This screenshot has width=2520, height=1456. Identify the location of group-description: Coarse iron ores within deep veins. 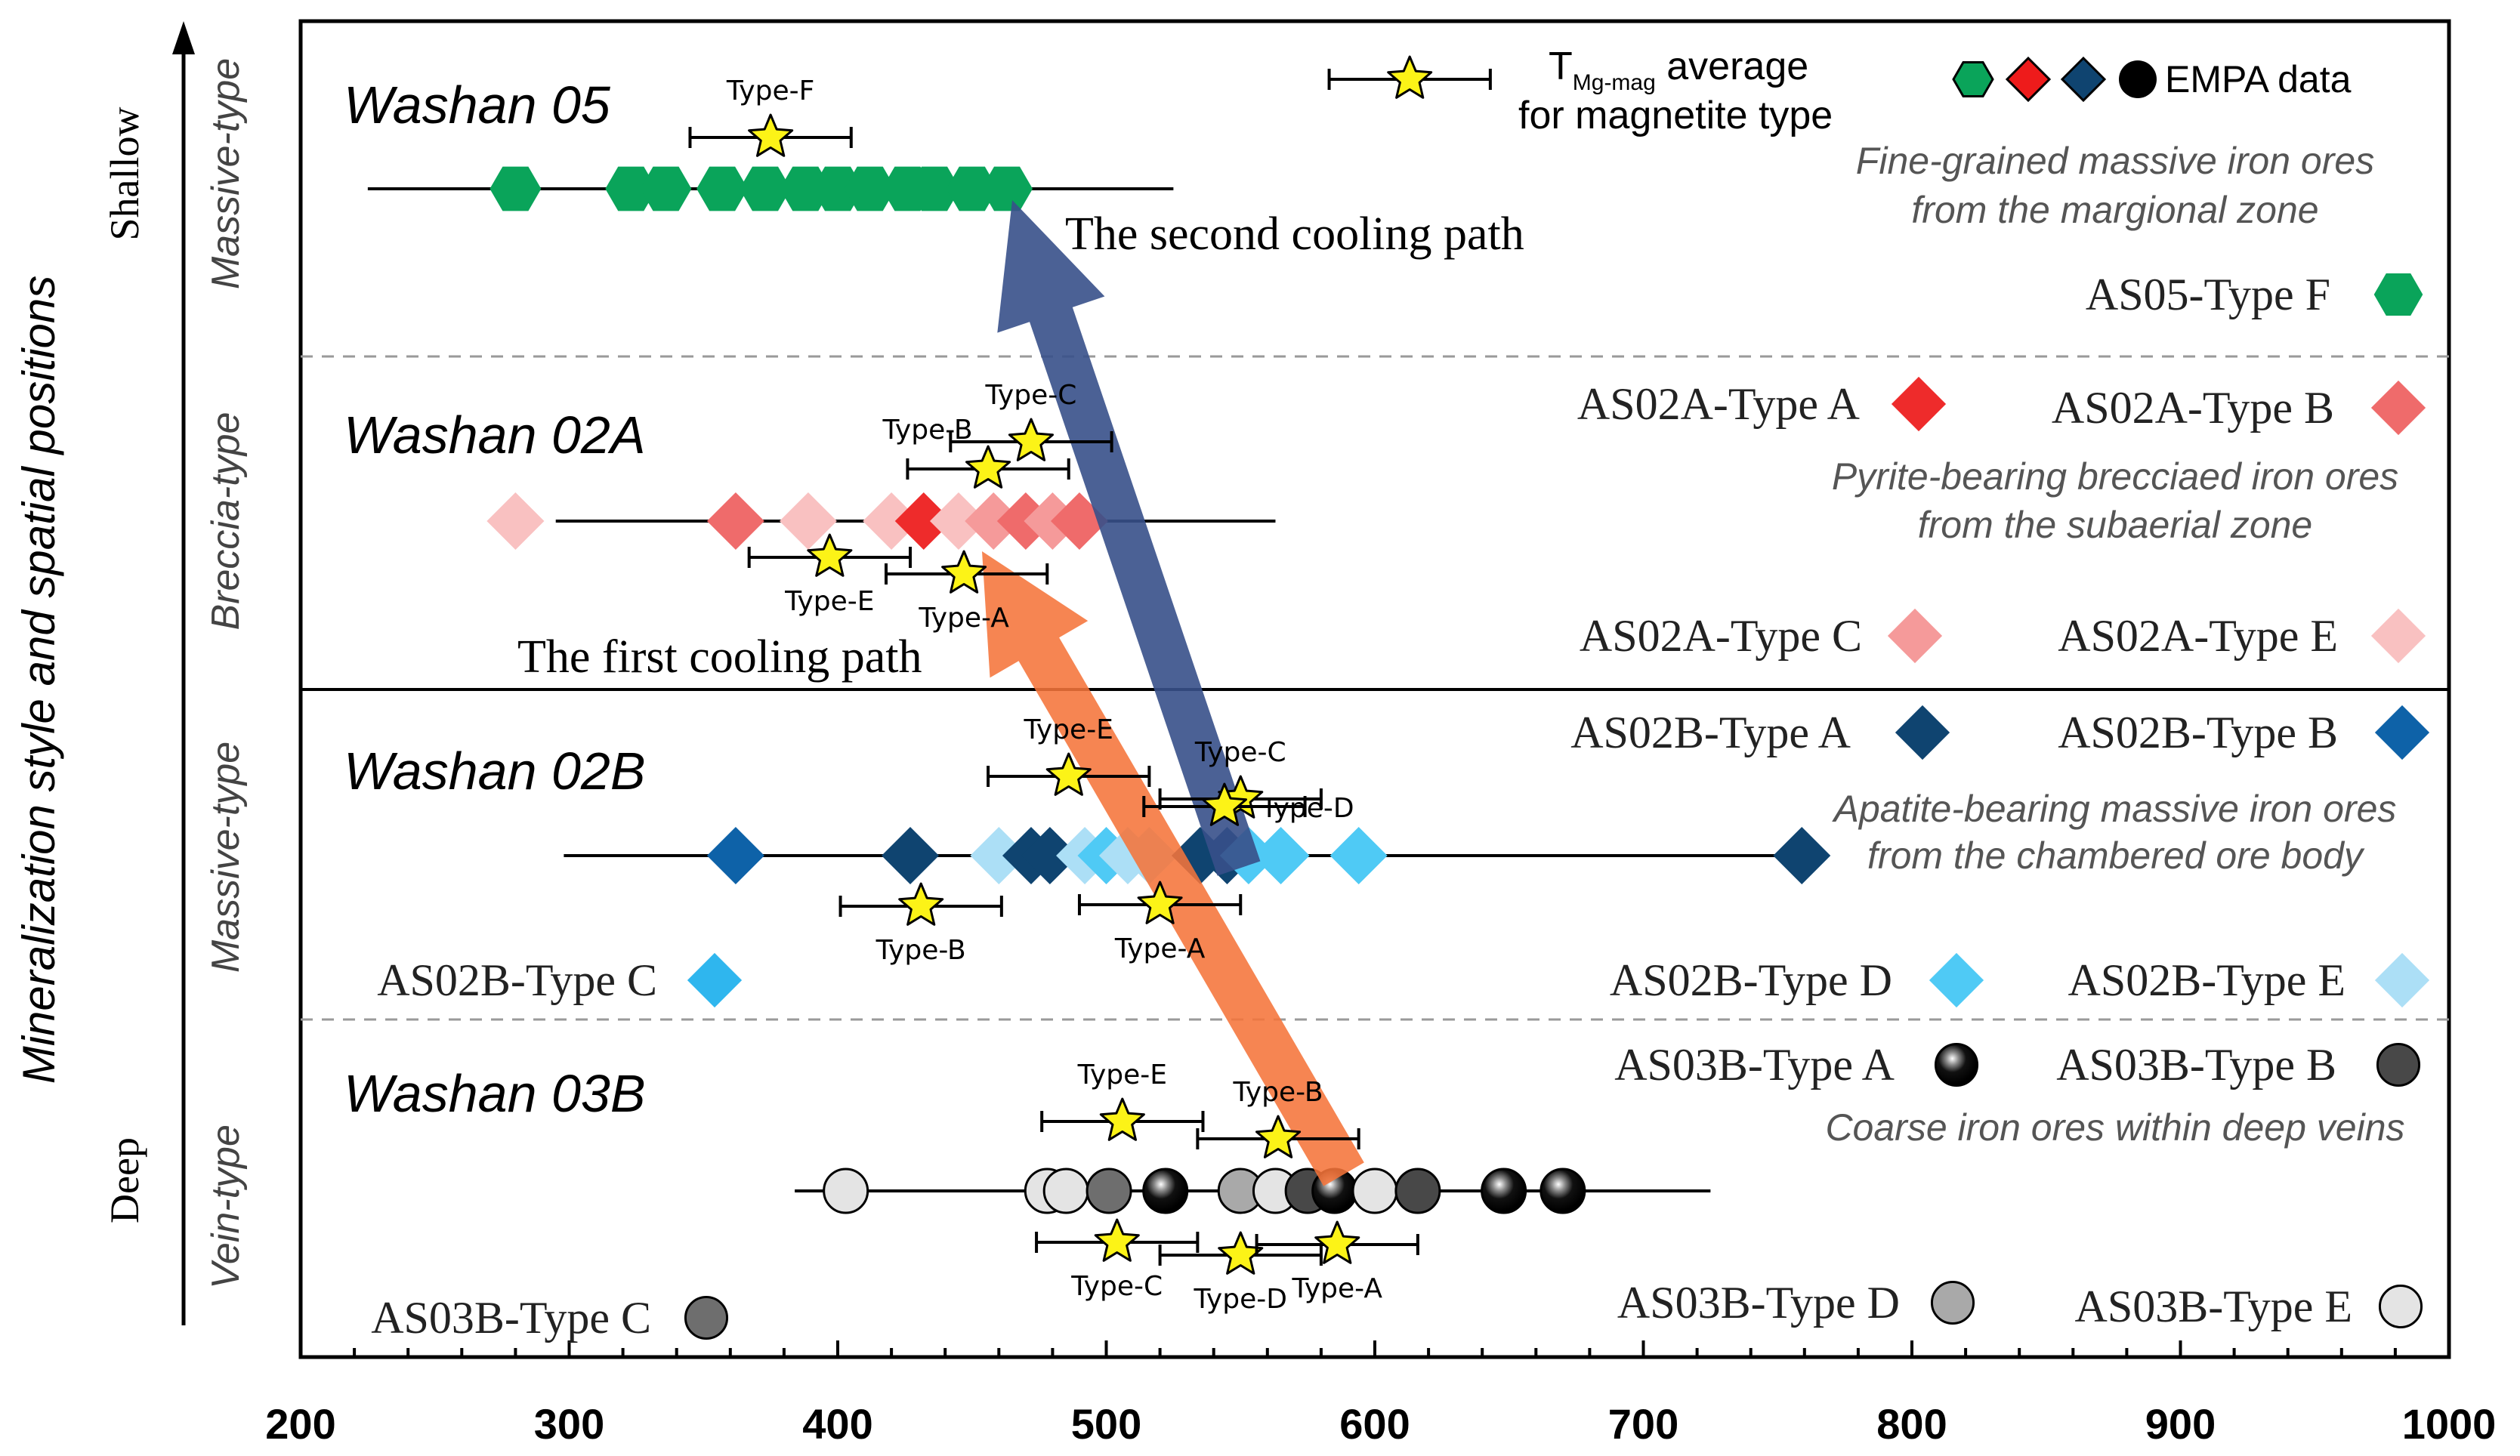
(2114, 1127).